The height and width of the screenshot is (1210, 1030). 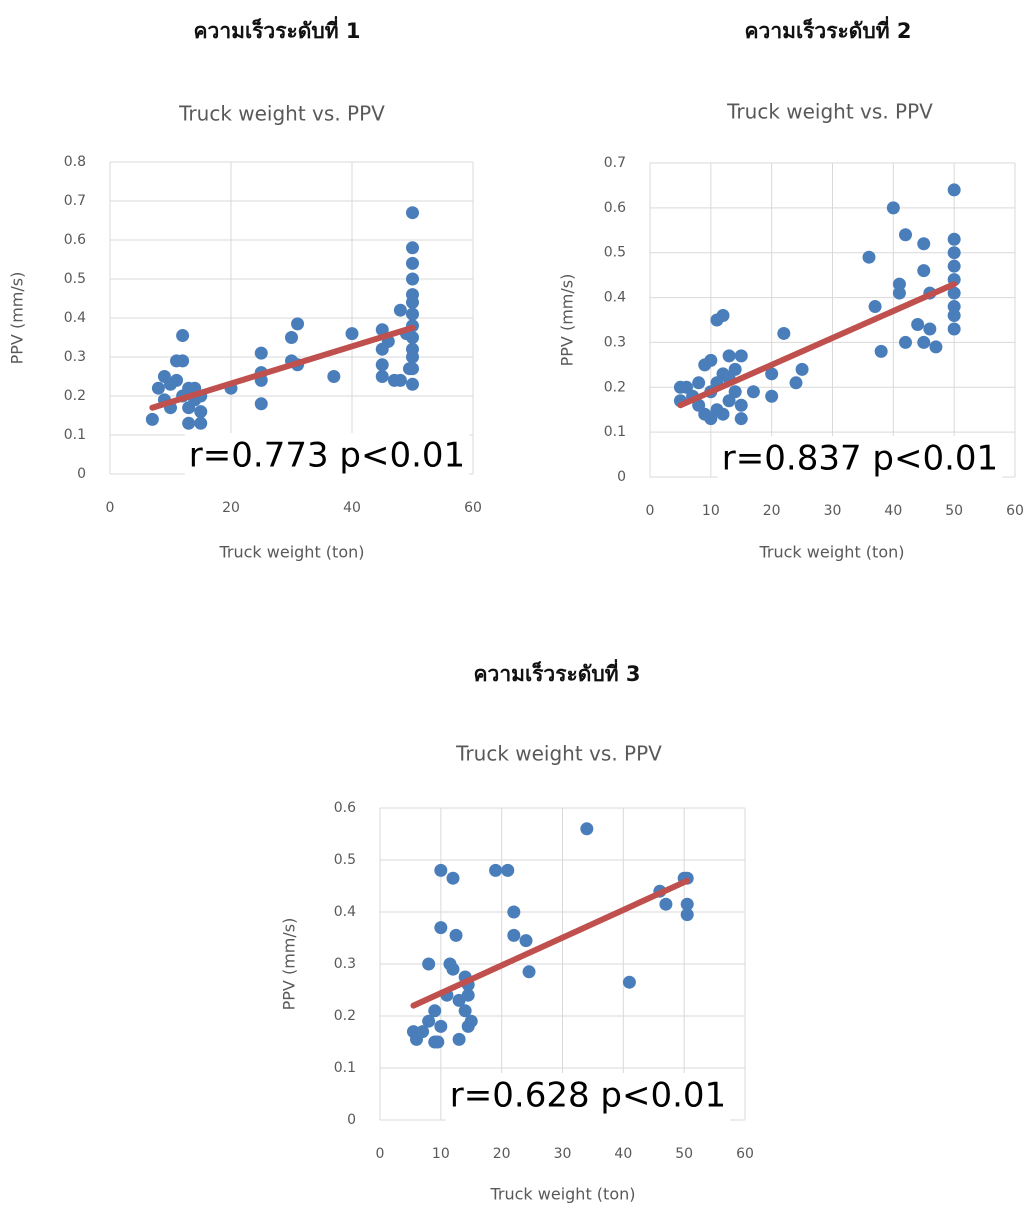 I want to click on annotation: r=0.837 p<0.01, so click(x=860, y=459).